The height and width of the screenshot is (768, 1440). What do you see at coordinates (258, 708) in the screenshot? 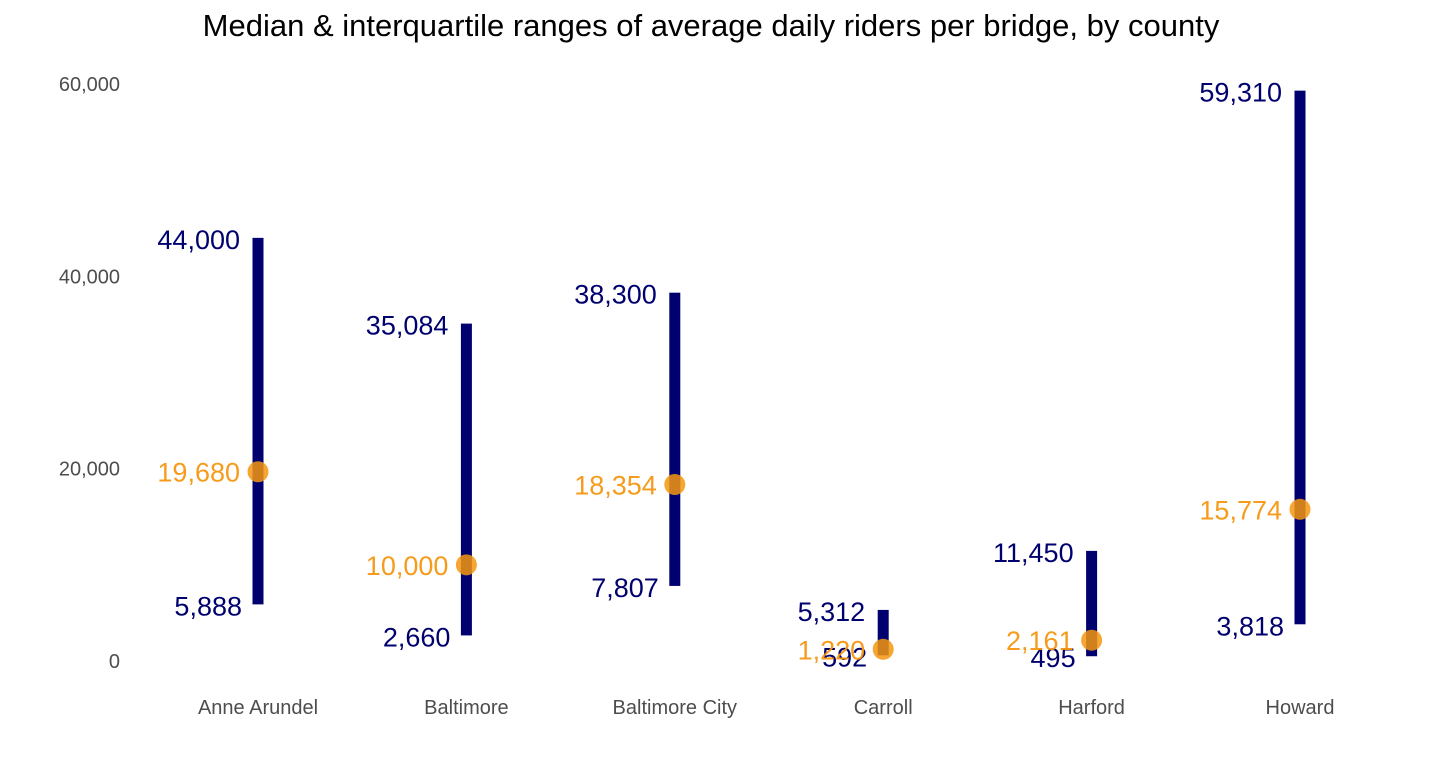
I see `x-tick-label: Anne Arundel` at bounding box center [258, 708].